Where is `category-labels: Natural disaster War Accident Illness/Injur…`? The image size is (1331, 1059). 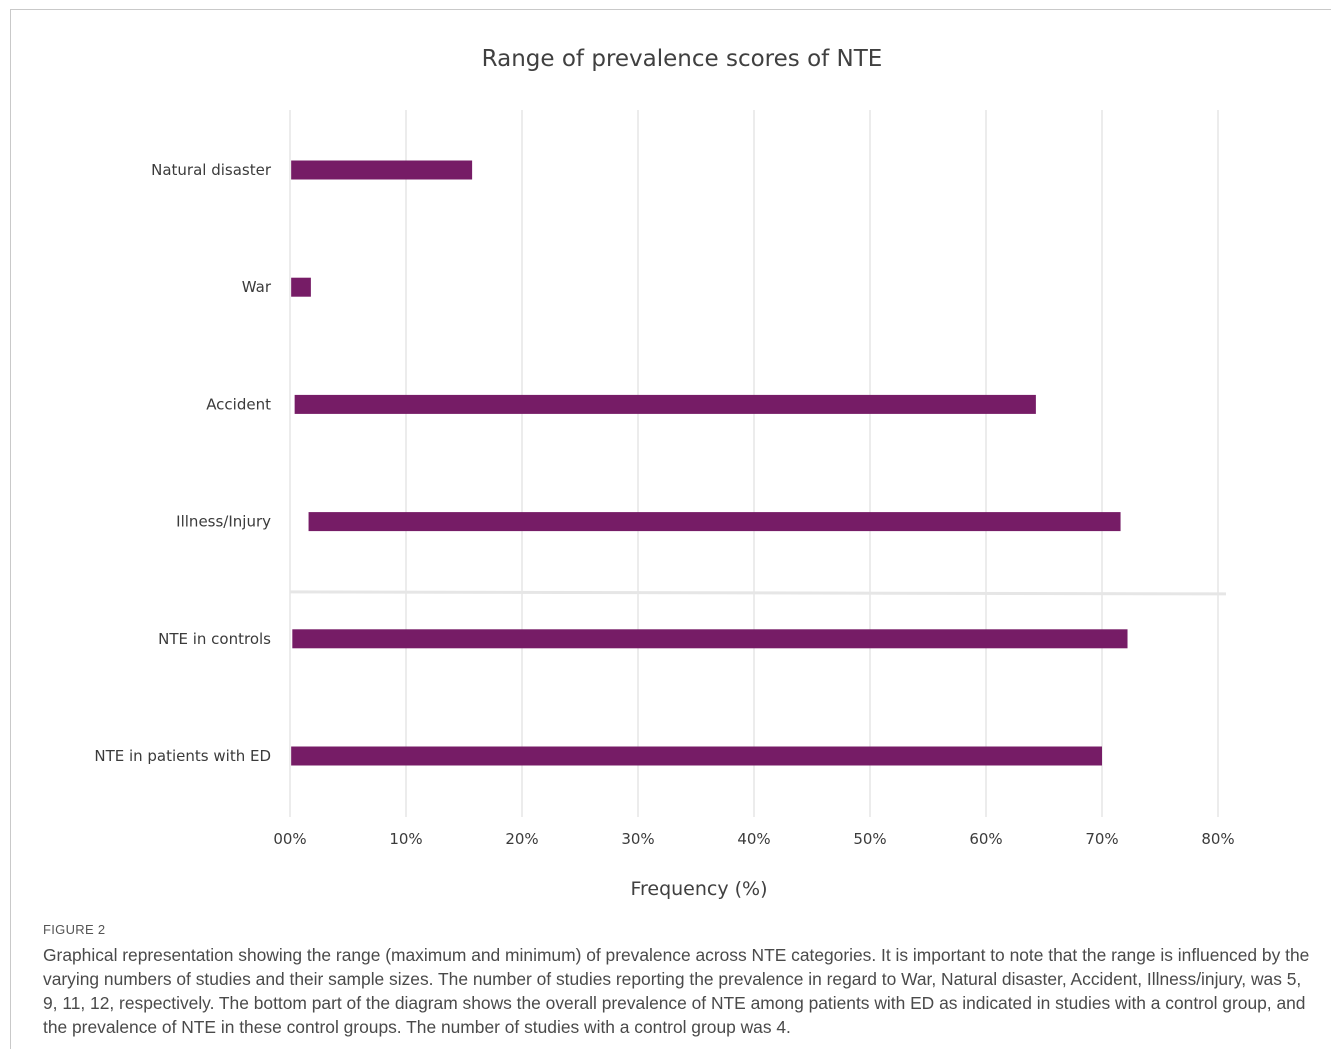 category-labels: Natural disaster War Accident Illness/Injur… is located at coordinates (182, 463).